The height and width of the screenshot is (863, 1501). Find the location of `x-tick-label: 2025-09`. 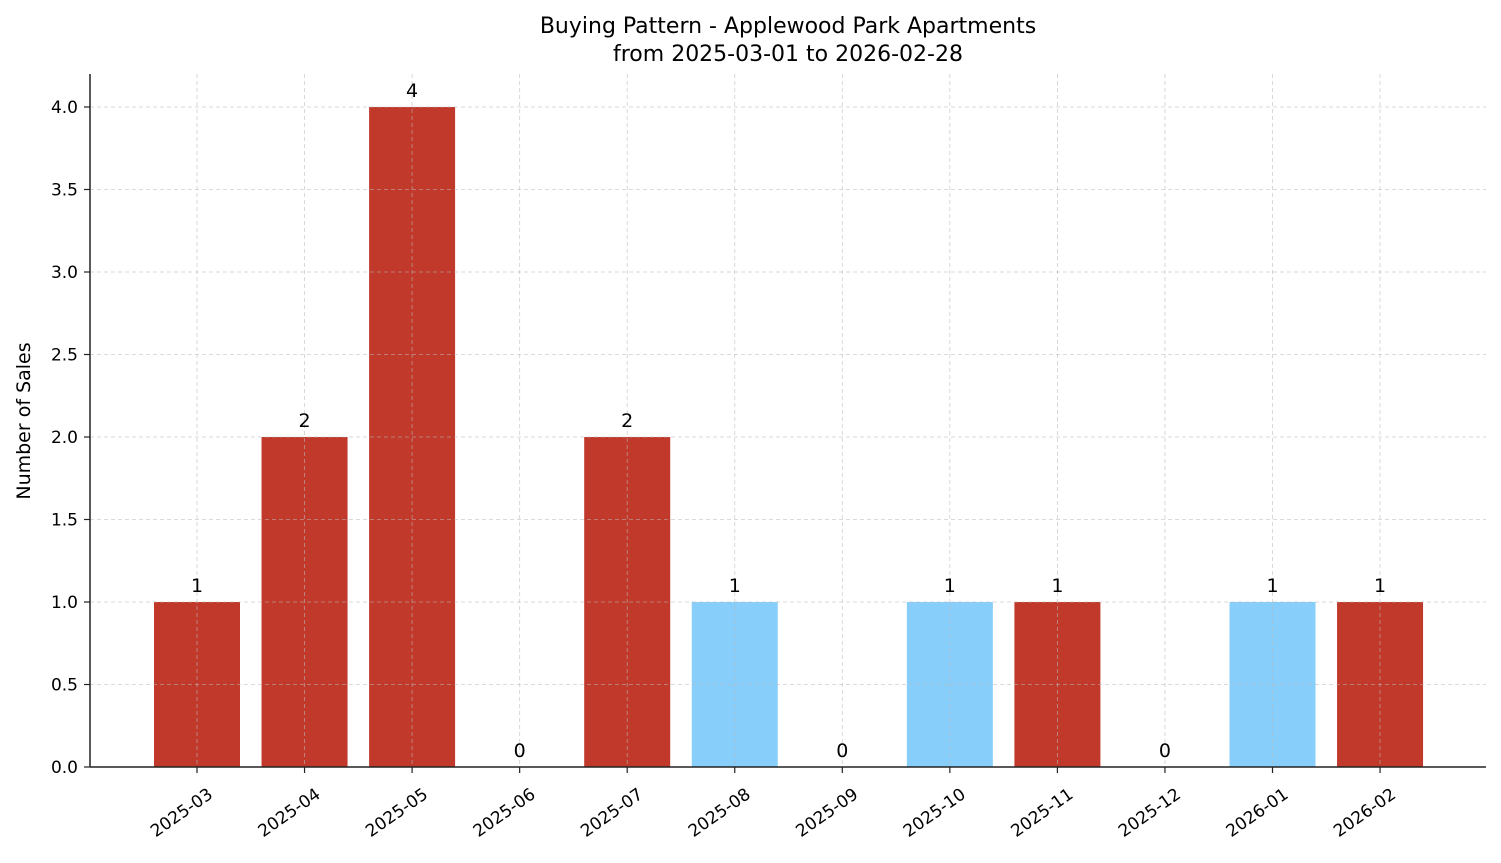

x-tick-label: 2025-09 is located at coordinates (827, 813).